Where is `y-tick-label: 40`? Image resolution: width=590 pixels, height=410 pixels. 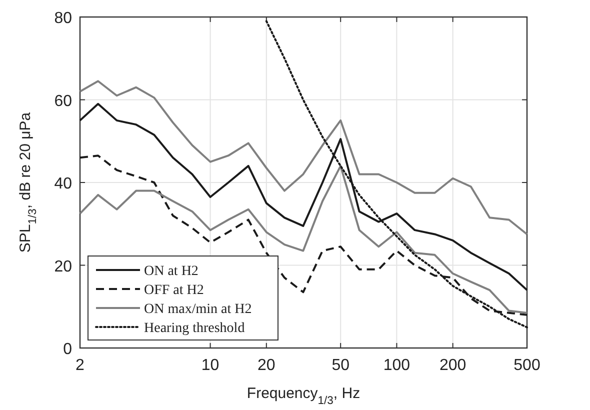 y-tick-label: 40 is located at coordinates (63, 184).